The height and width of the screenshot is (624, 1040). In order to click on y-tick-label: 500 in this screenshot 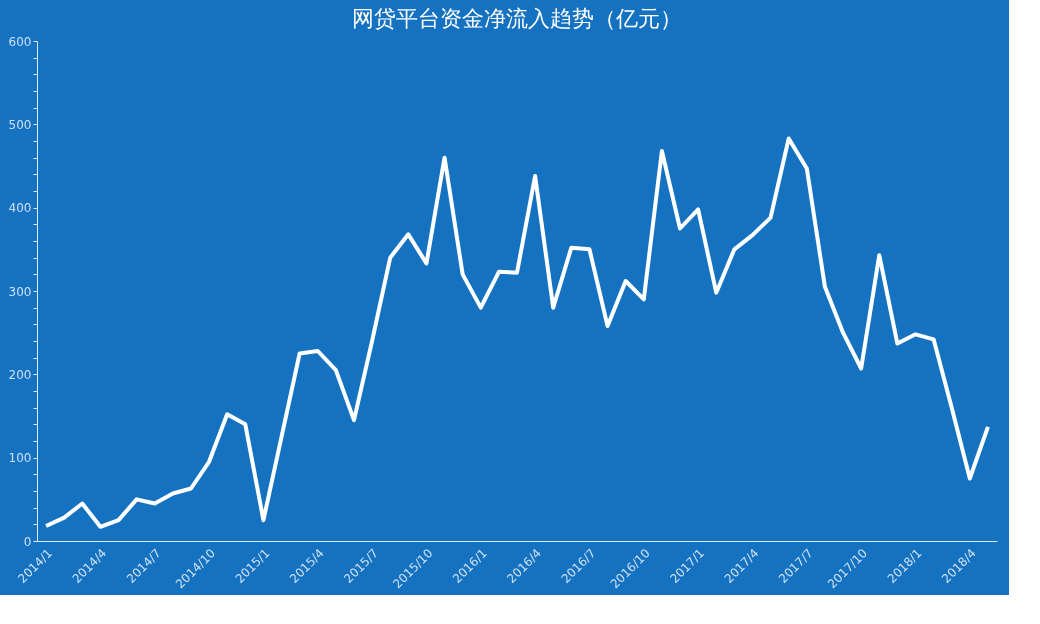, I will do `click(20, 124)`.